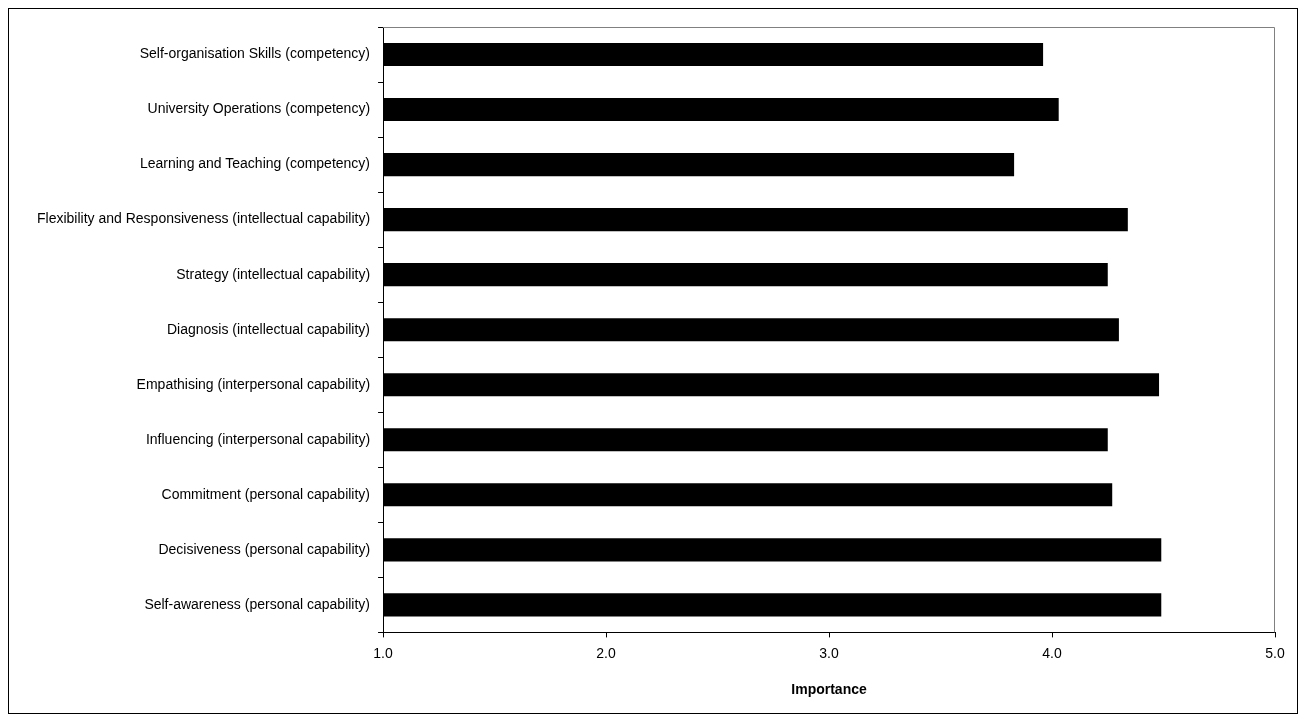 The width and height of the screenshot is (1310, 720). I want to click on y-tick-label: Empathising (interpersonal capability), so click(253, 383).